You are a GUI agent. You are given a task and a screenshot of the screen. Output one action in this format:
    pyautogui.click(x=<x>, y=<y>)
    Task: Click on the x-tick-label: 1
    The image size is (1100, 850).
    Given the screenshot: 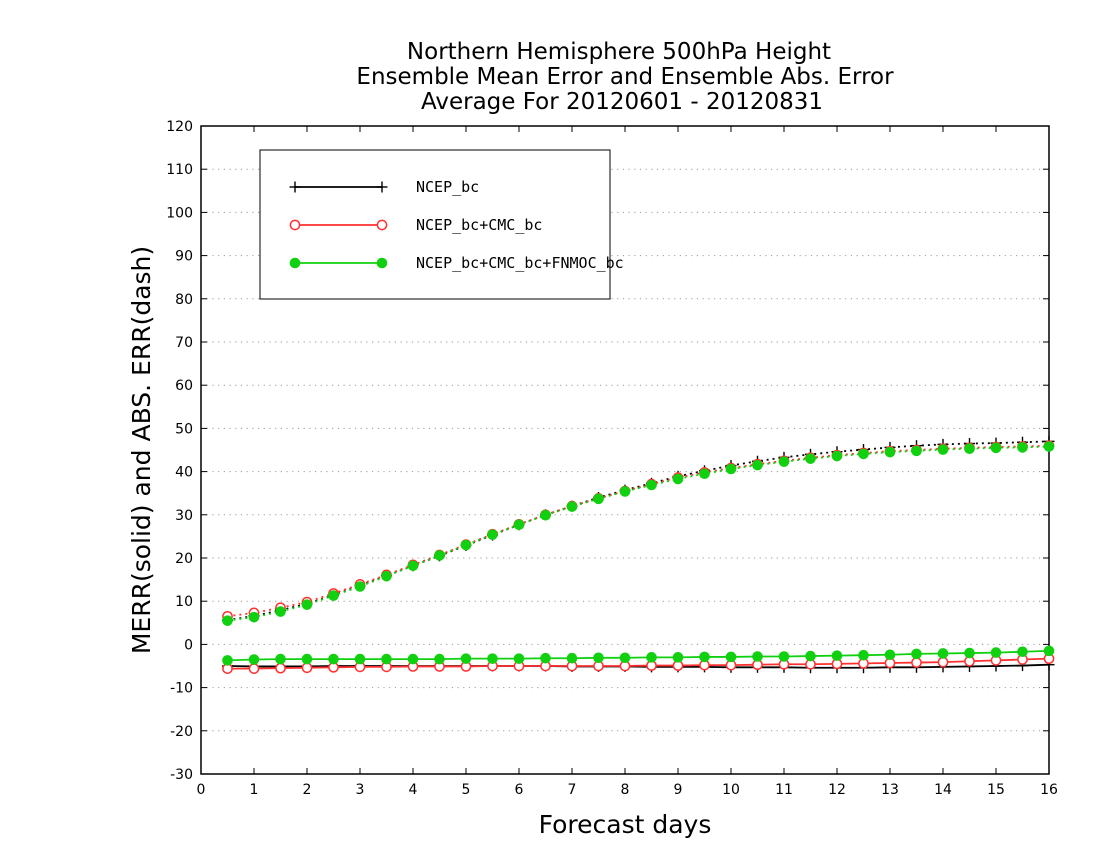 What is the action you would take?
    pyautogui.click(x=254, y=790)
    